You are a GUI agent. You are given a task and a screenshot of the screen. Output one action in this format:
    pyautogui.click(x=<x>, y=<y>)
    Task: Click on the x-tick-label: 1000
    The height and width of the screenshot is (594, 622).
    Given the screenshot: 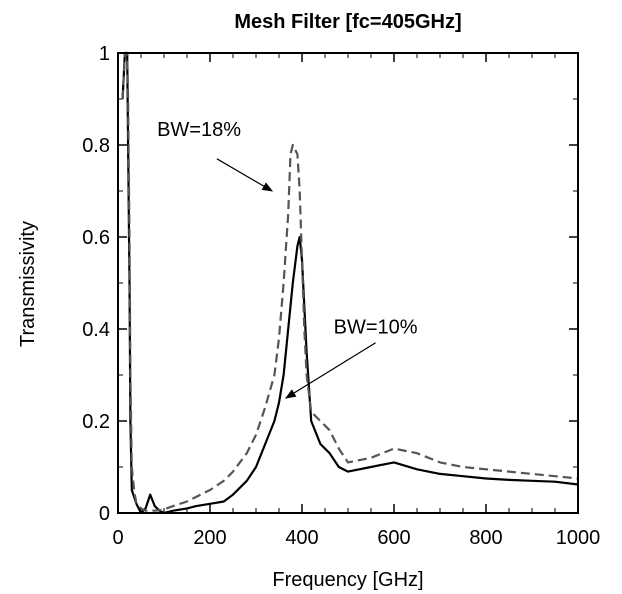 What is the action you would take?
    pyautogui.click(x=578, y=538)
    